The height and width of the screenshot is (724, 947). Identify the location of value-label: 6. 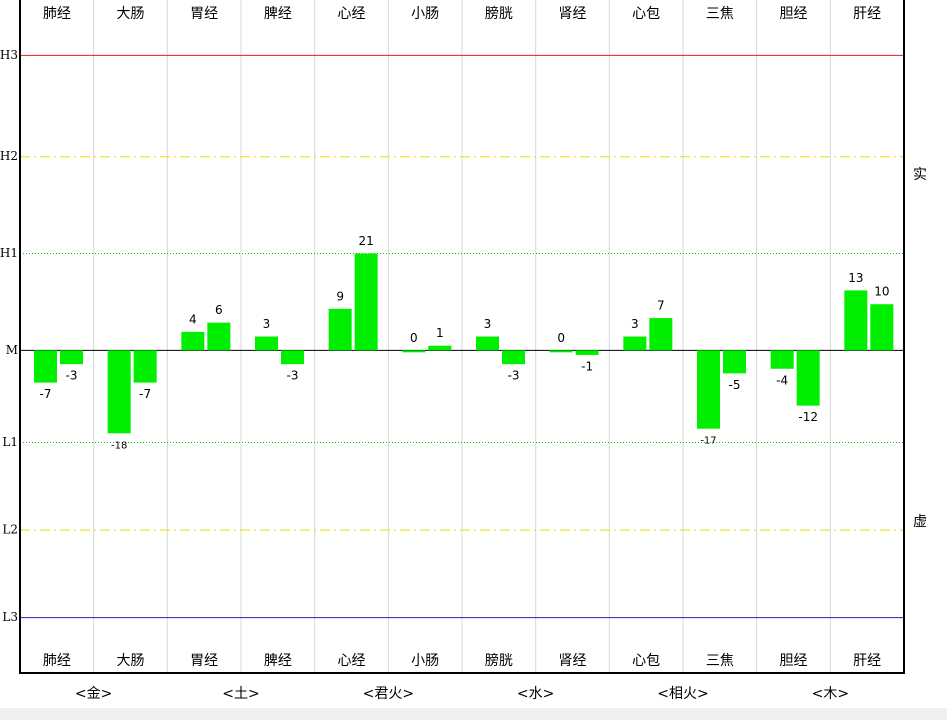
(219, 310).